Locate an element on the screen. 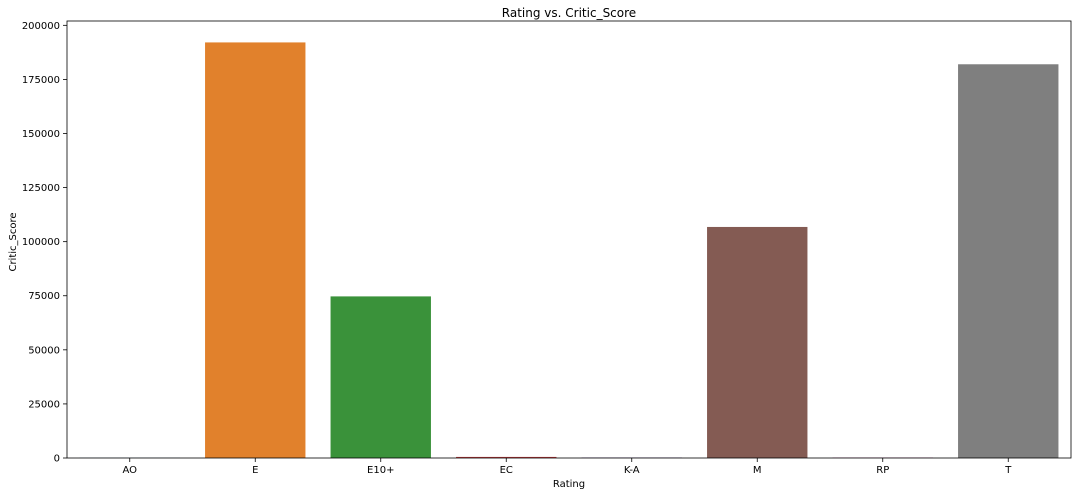 The height and width of the screenshot is (496, 1078). bar-t is located at coordinates (1008, 261).